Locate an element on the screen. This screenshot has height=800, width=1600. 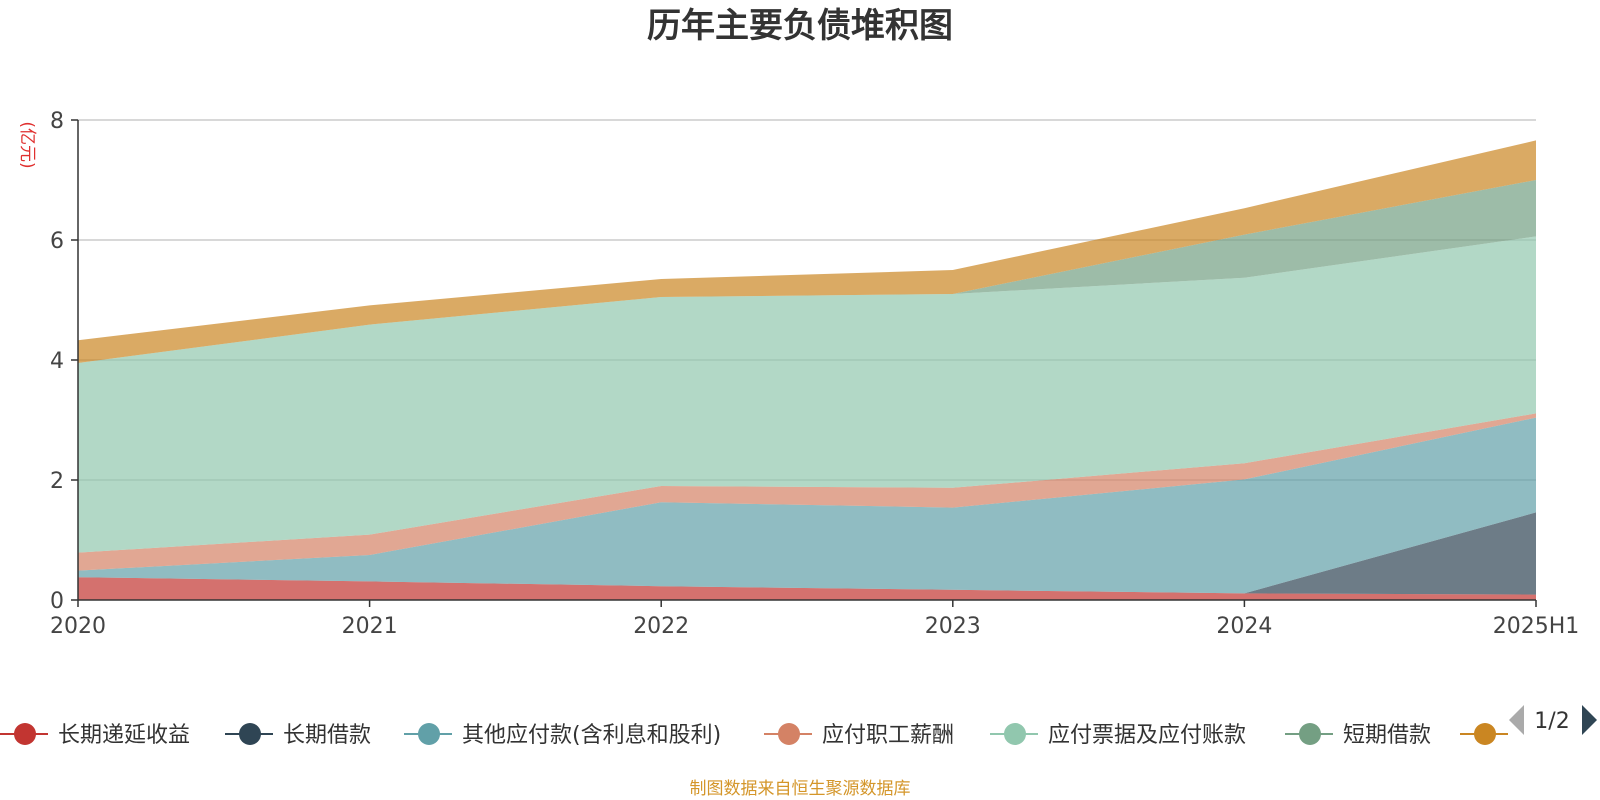
x-tick-label: 2021 is located at coordinates (370, 626).